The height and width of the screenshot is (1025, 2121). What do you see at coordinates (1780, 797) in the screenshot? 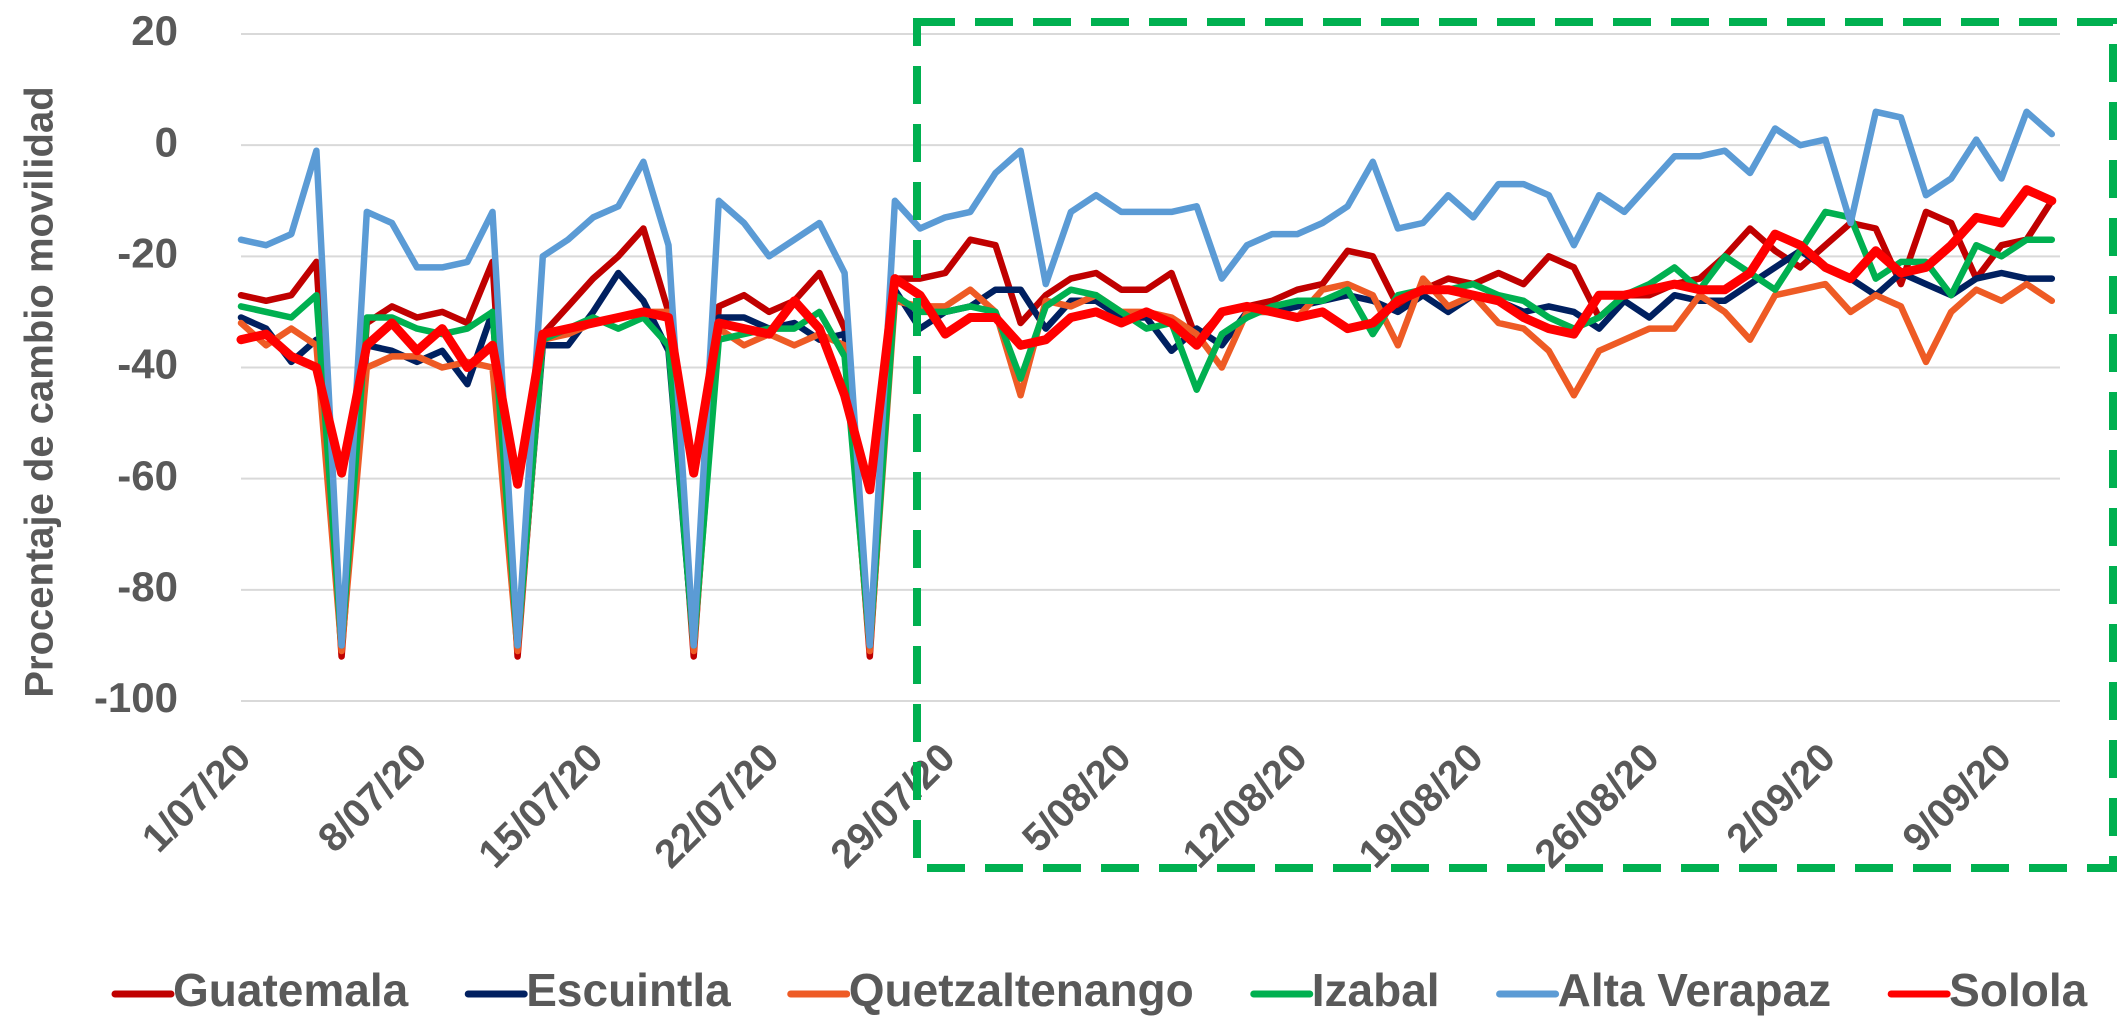
I see `x-tick-label: 2/09/20` at bounding box center [1780, 797].